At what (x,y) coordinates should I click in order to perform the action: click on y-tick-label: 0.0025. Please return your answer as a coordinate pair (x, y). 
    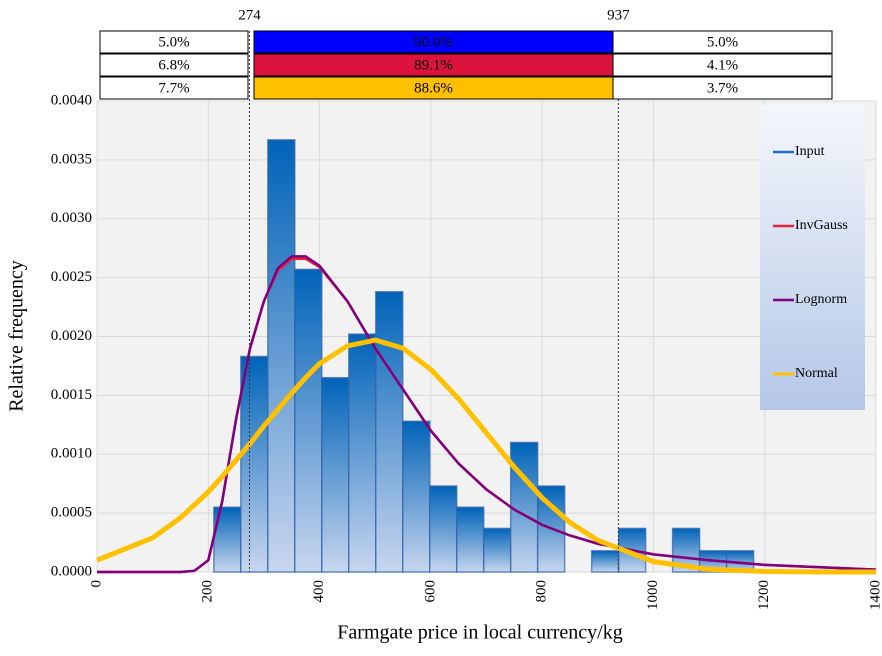
    Looking at the image, I should click on (71, 277).